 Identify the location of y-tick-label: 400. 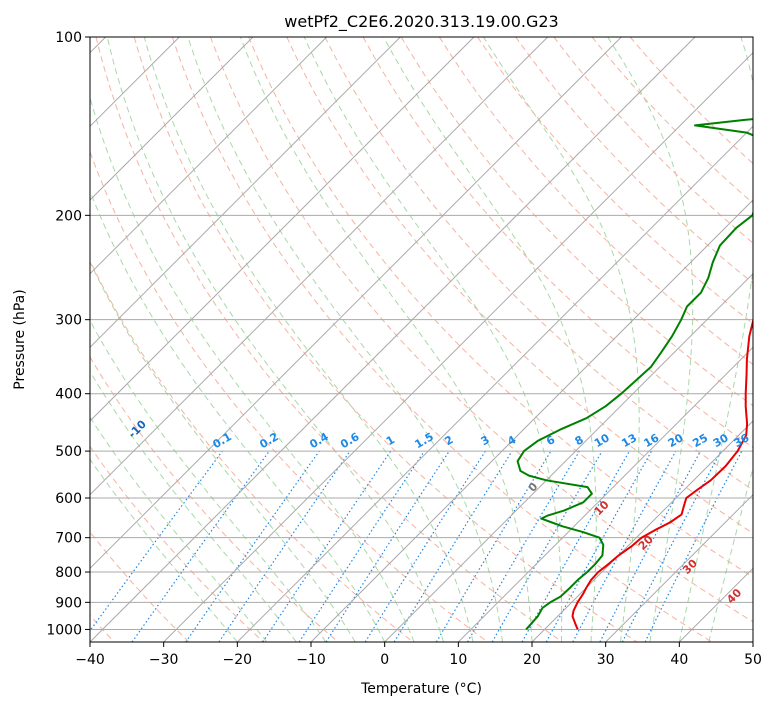
(68, 395).